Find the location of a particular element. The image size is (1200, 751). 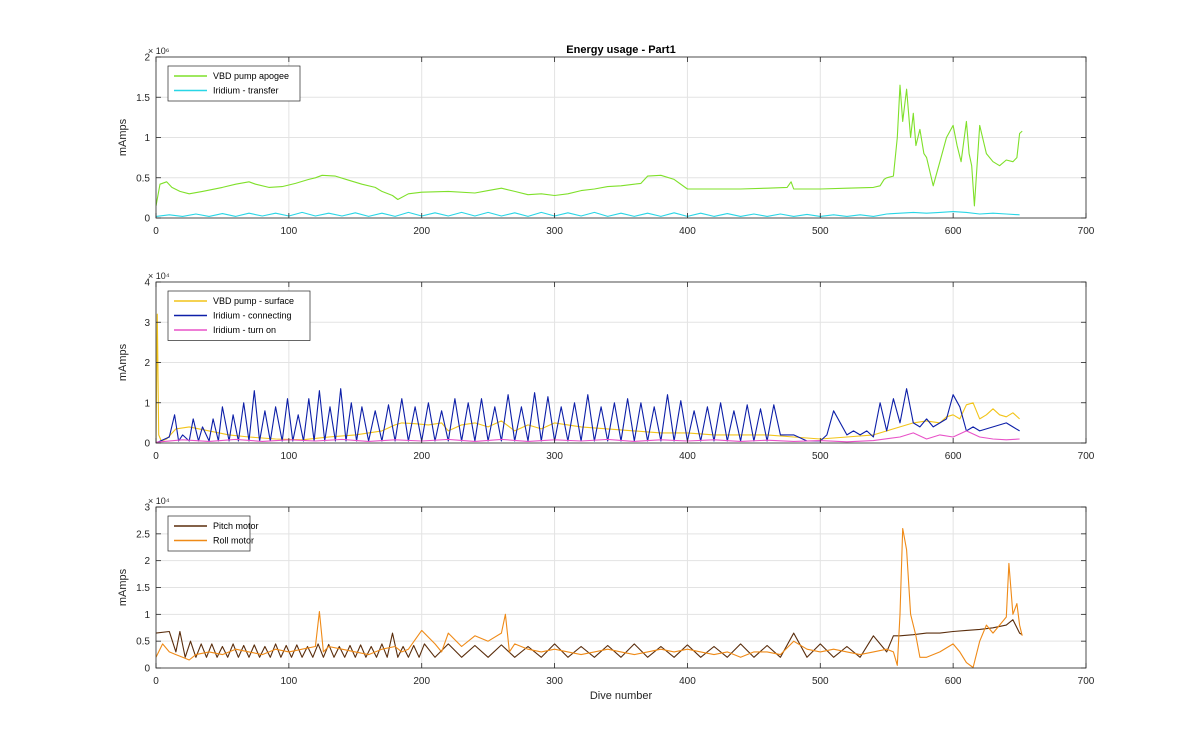

chart-title: Energy usage - Part1 is located at coordinates (620, 50).